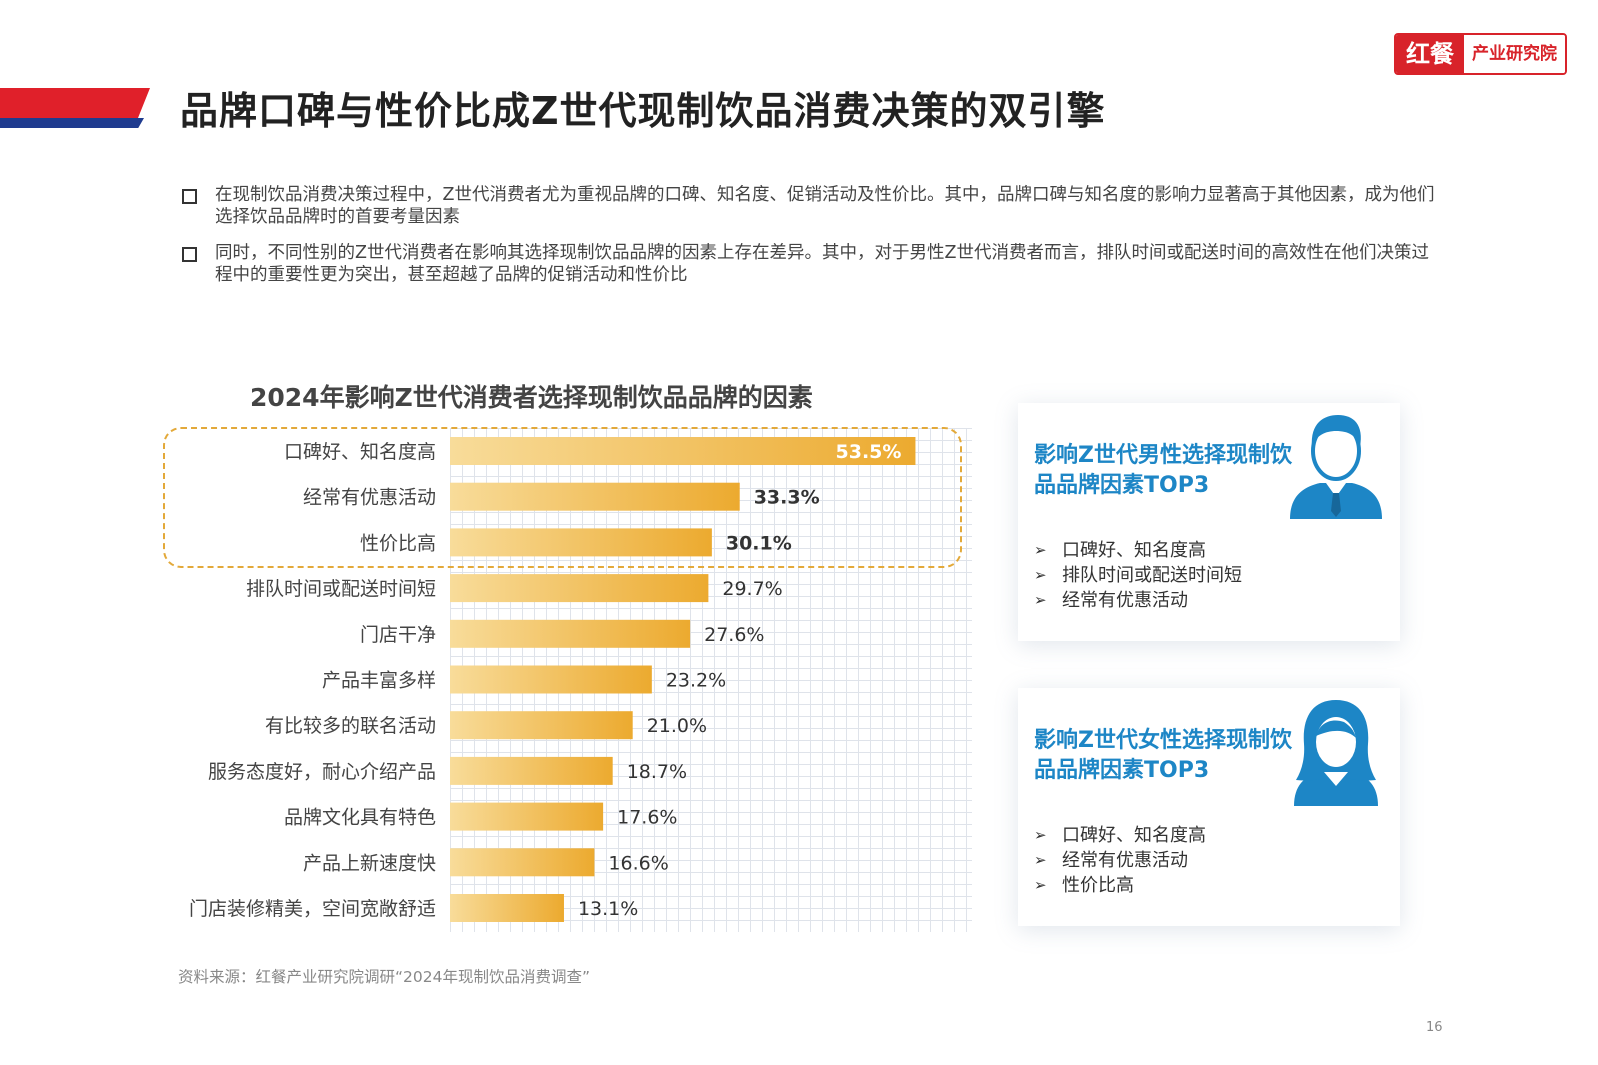 The height and width of the screenshot is (1065, 1598). Describe the element at coordinates (398, 543) in the screenshot. I see `category-label: 性价比高` at that location.